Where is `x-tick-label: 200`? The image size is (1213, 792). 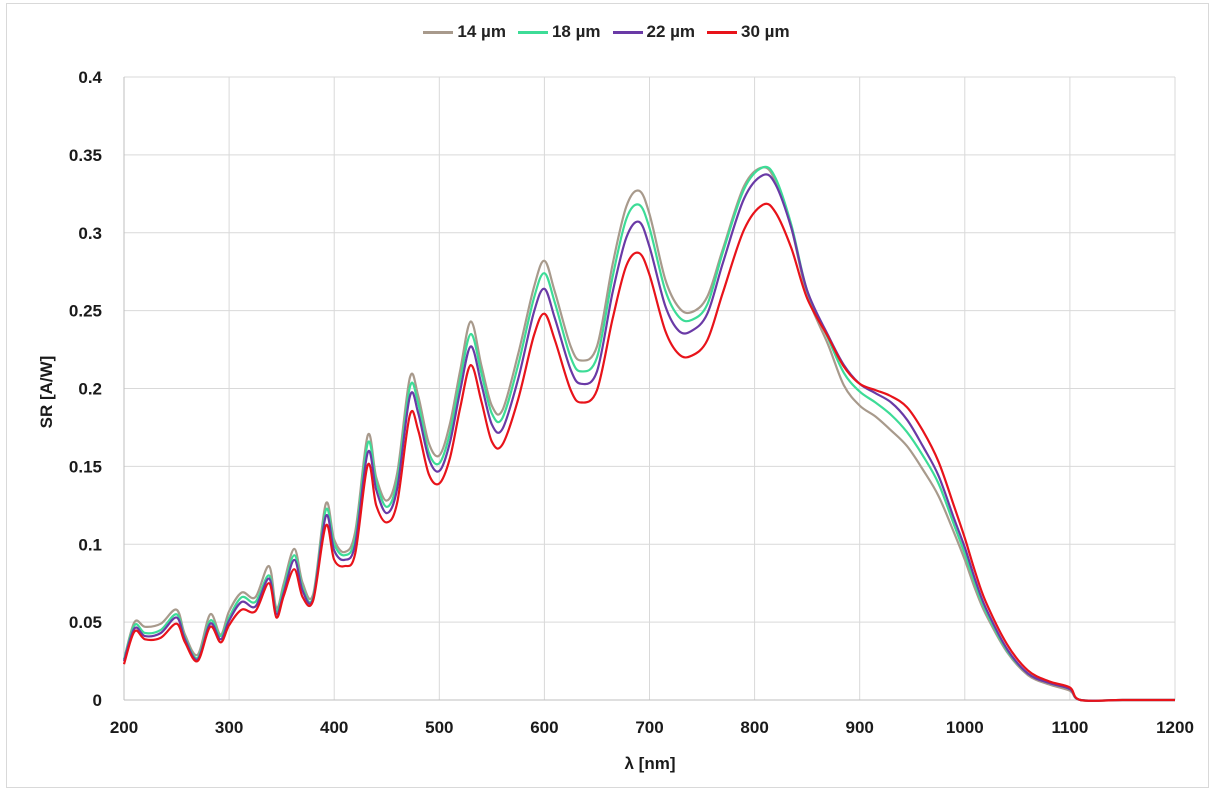 x-tick-label: 200 is located at coordinates (124, 727).